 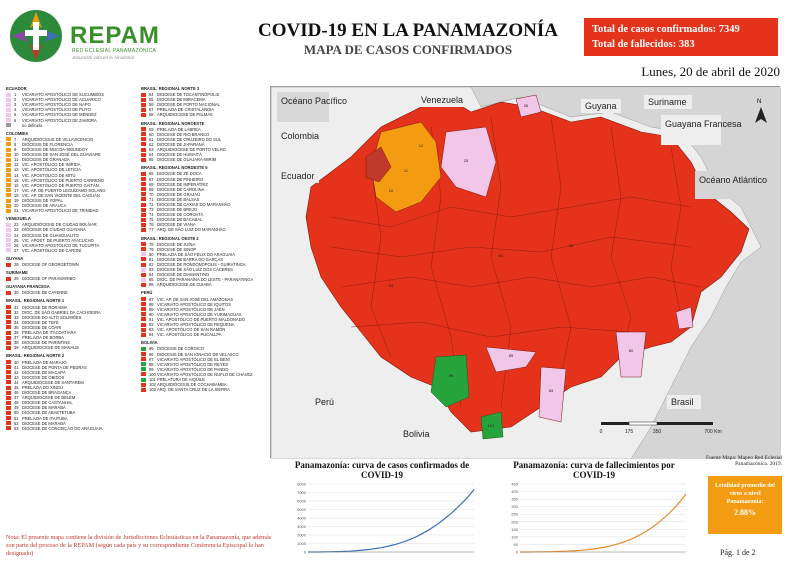 What do you see at coordinates (17, 133) in the screenshot?
I see `legend-group-header: COLOMBIA` at bounding box center [17, 133].